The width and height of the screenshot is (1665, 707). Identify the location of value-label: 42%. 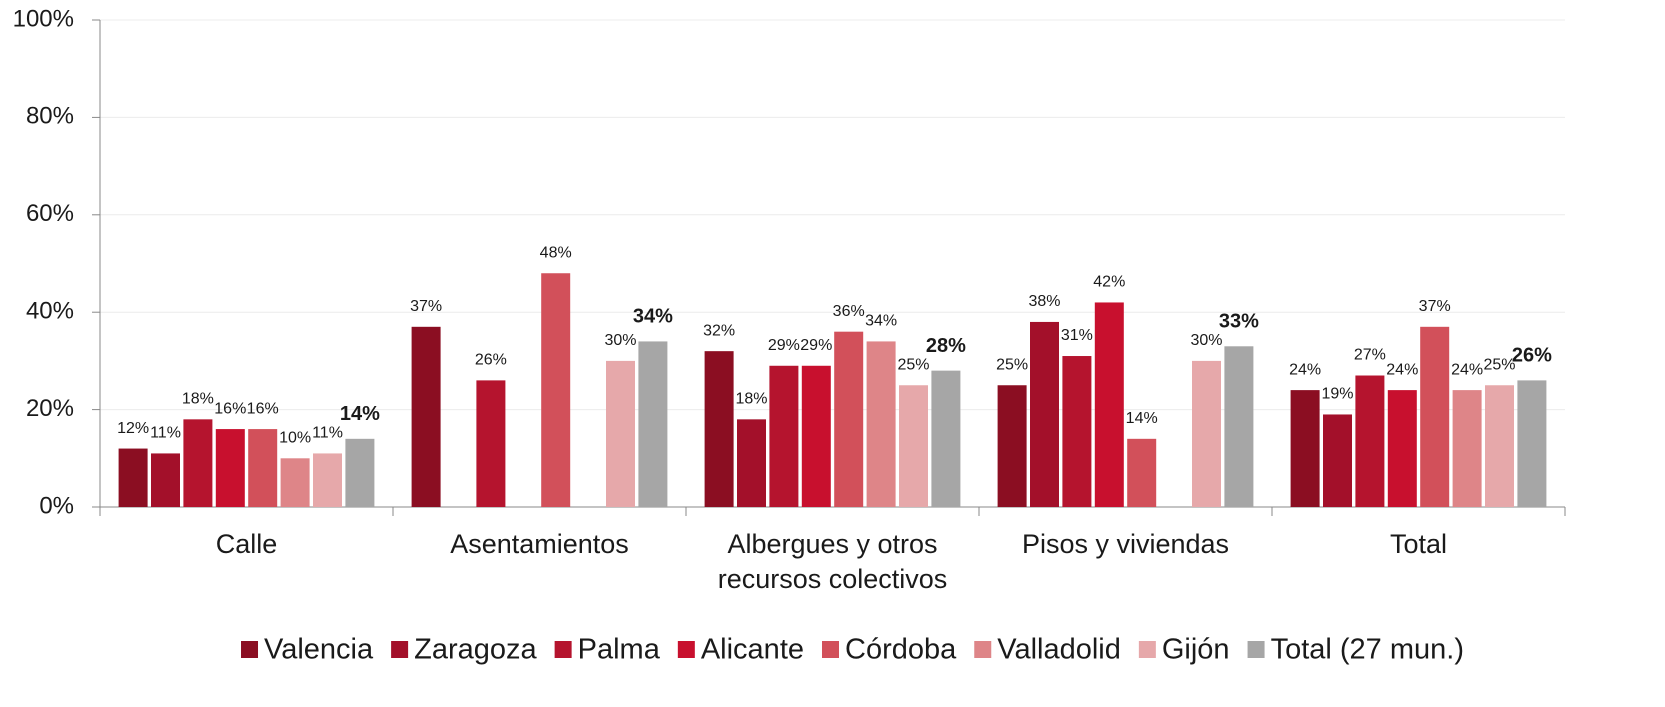
(1109, 282).